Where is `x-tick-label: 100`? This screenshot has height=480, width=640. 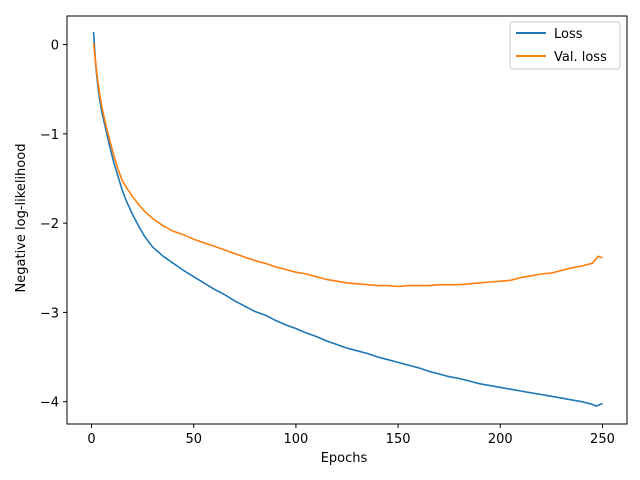 x-tick-label: 100 is located at coordinates (295, 439).